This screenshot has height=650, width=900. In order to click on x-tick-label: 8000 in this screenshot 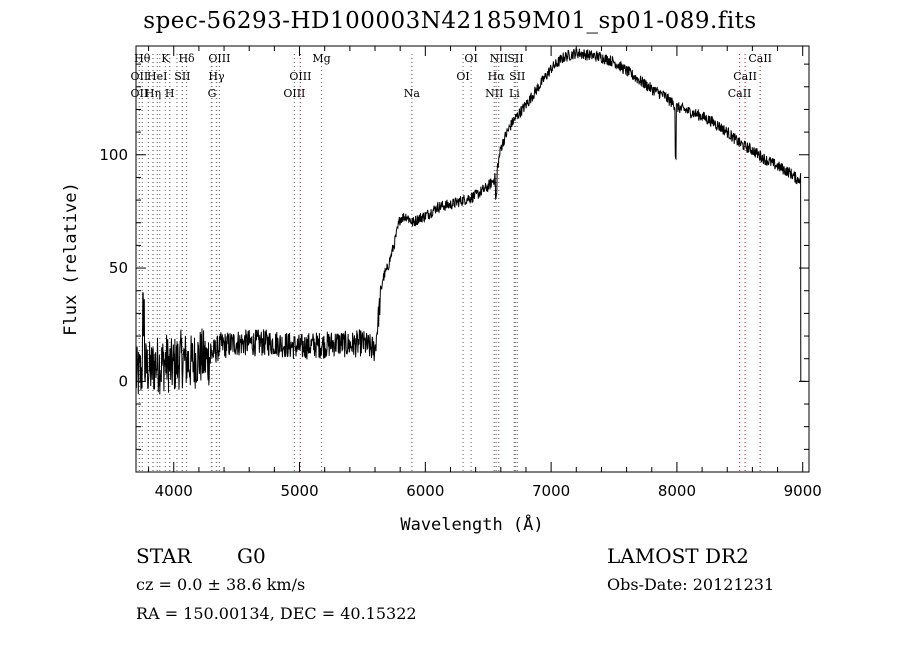, I will do `click(677, 491)`.